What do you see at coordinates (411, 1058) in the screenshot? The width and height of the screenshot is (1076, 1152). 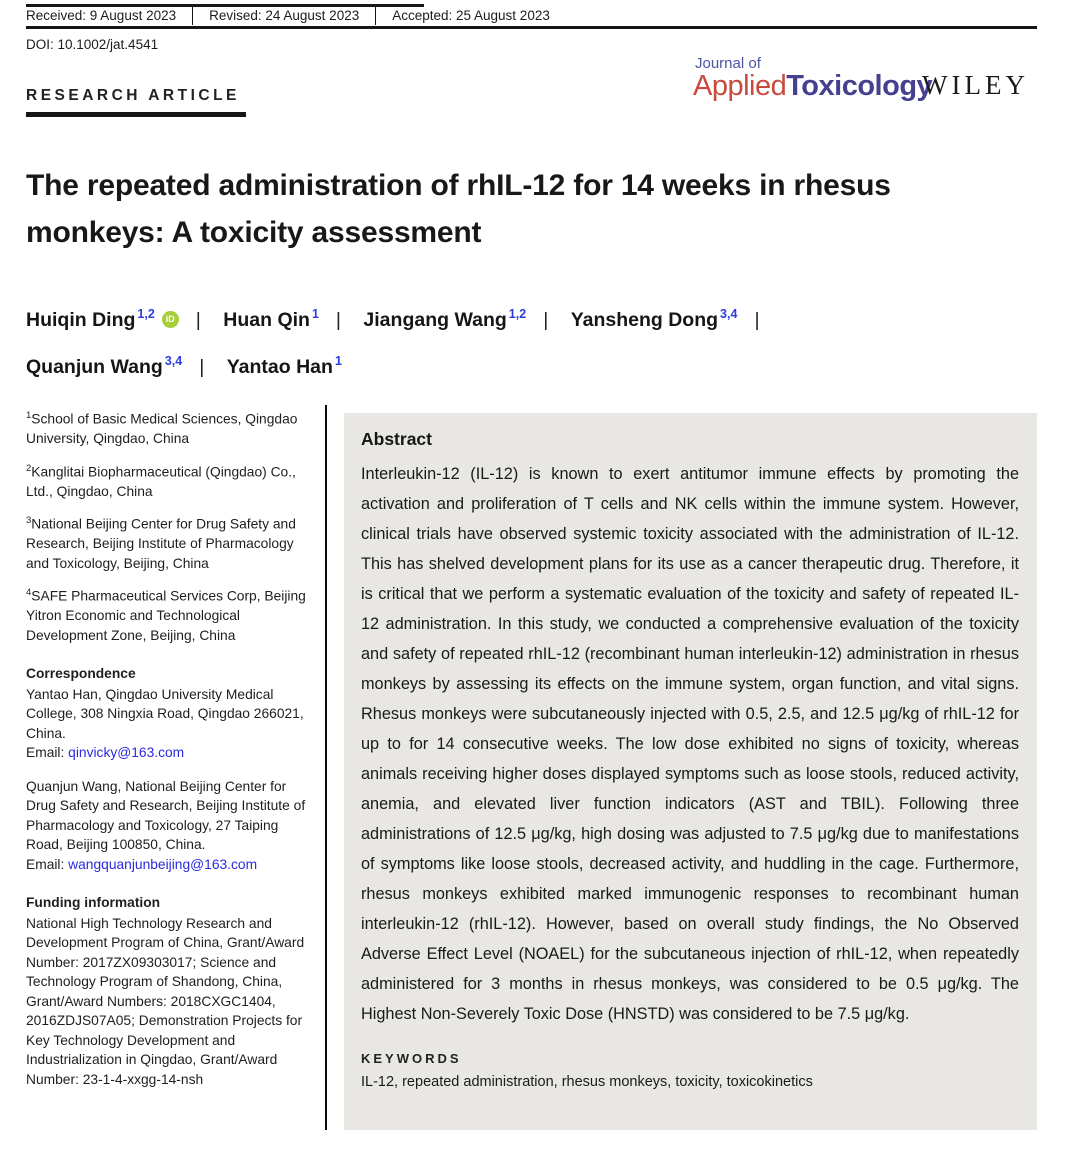 I see `keywords-heading: KEYWORDS` at bounding box center [411, 1058].